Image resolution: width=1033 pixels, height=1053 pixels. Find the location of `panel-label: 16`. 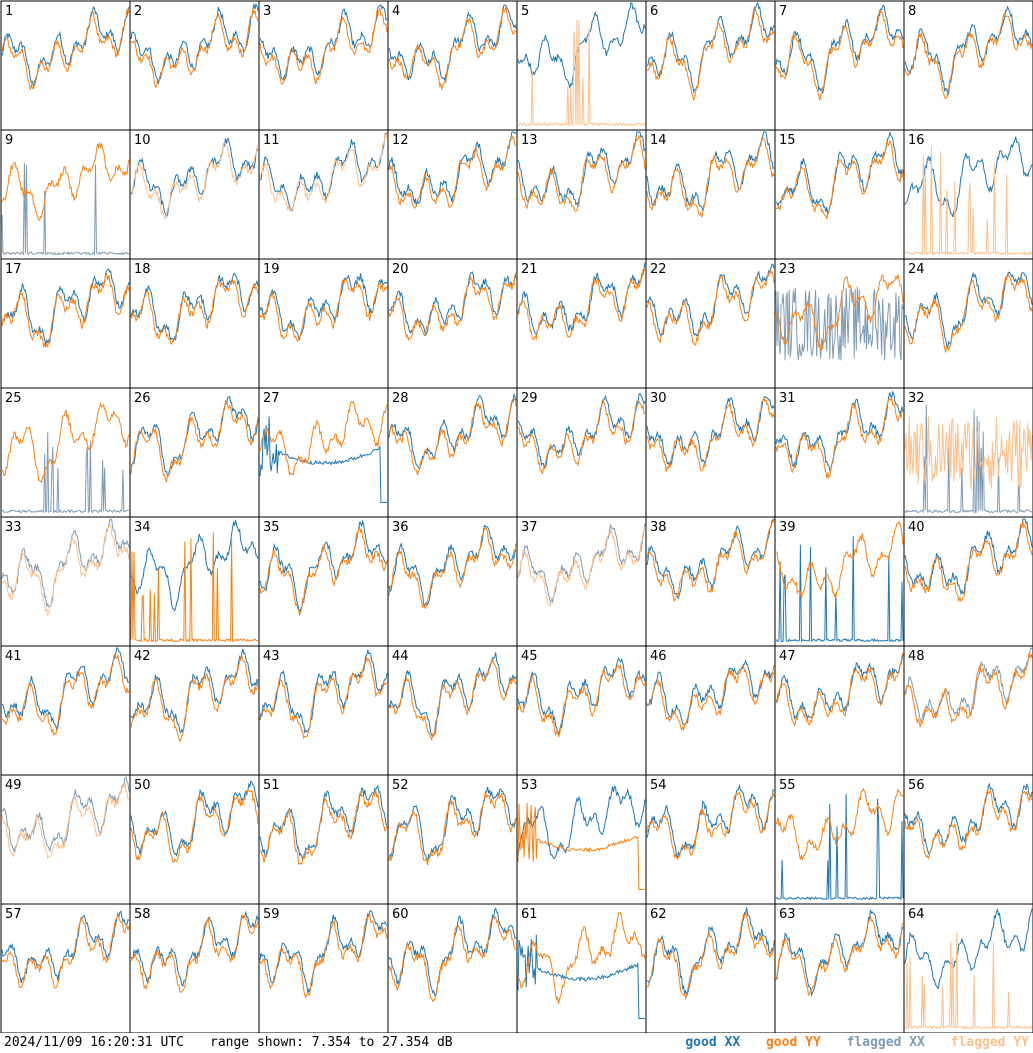

panel-label: 16 is located at coordinates (916, 140).